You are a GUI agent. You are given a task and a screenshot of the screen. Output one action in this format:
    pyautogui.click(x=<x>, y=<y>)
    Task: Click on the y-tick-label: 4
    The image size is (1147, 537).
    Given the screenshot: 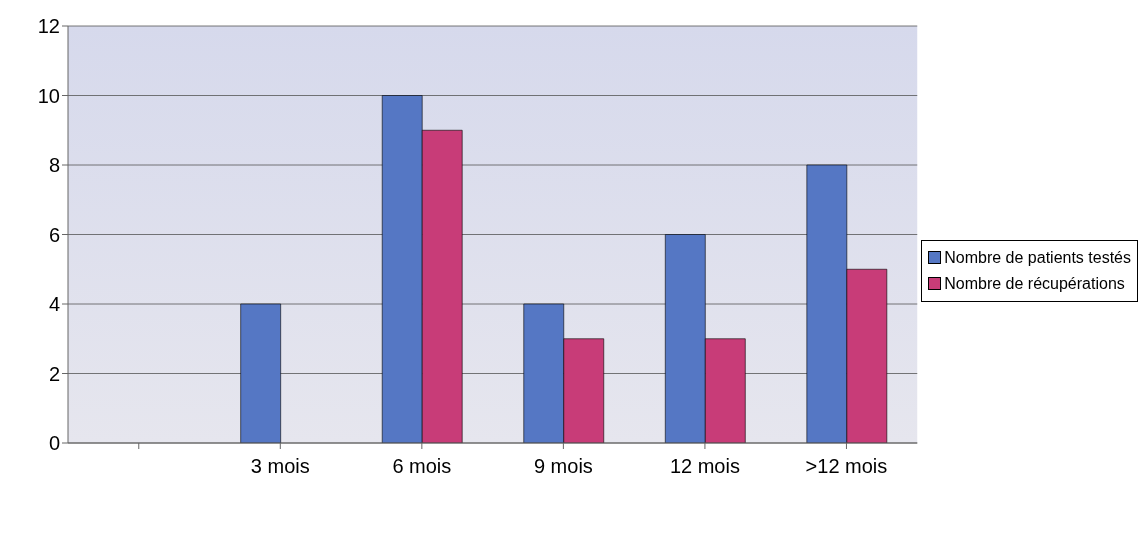 What is the action you would take?
    pyautogui.click(x=54, y=304)
    